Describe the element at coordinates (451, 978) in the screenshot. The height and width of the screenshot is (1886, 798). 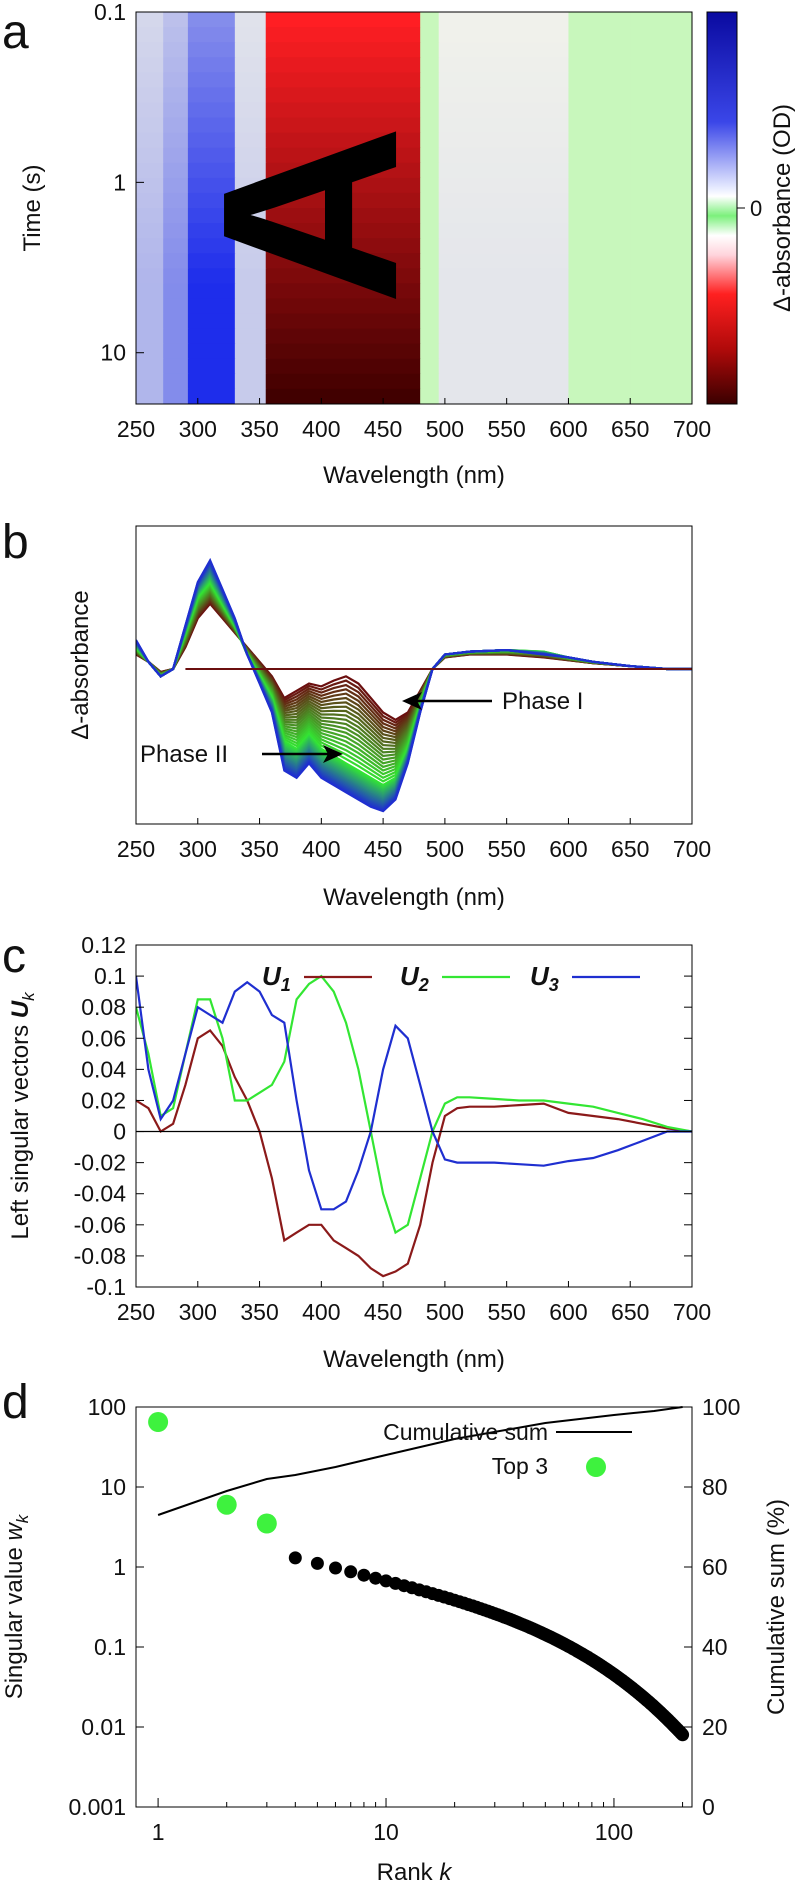
I see `c-legend: U1 U2 U3` at that location.